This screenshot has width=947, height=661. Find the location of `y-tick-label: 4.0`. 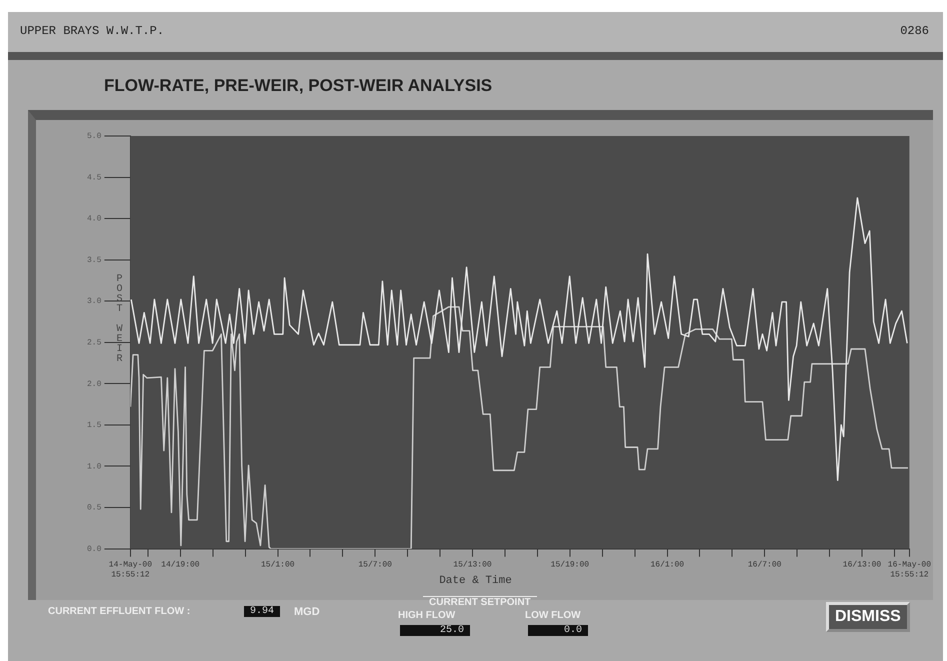

y-tick-label: 4.0 is located at coordinates (94, 219).